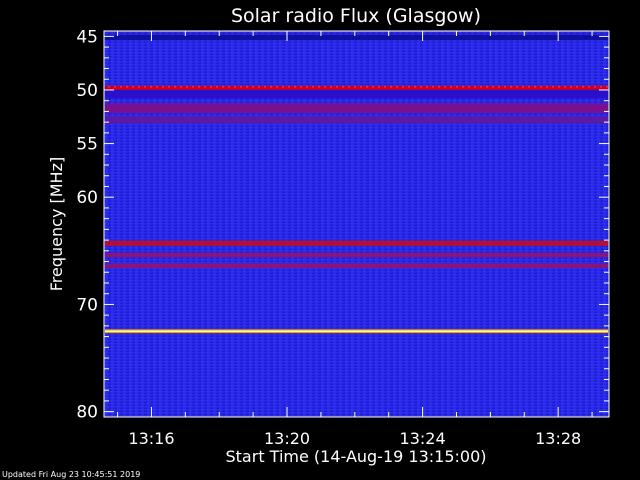  What do you see at coordinates (56, 224) in the screenshot?
I see `y-axis-label: Frequency [MHz]` at bounding box center [56, 224].